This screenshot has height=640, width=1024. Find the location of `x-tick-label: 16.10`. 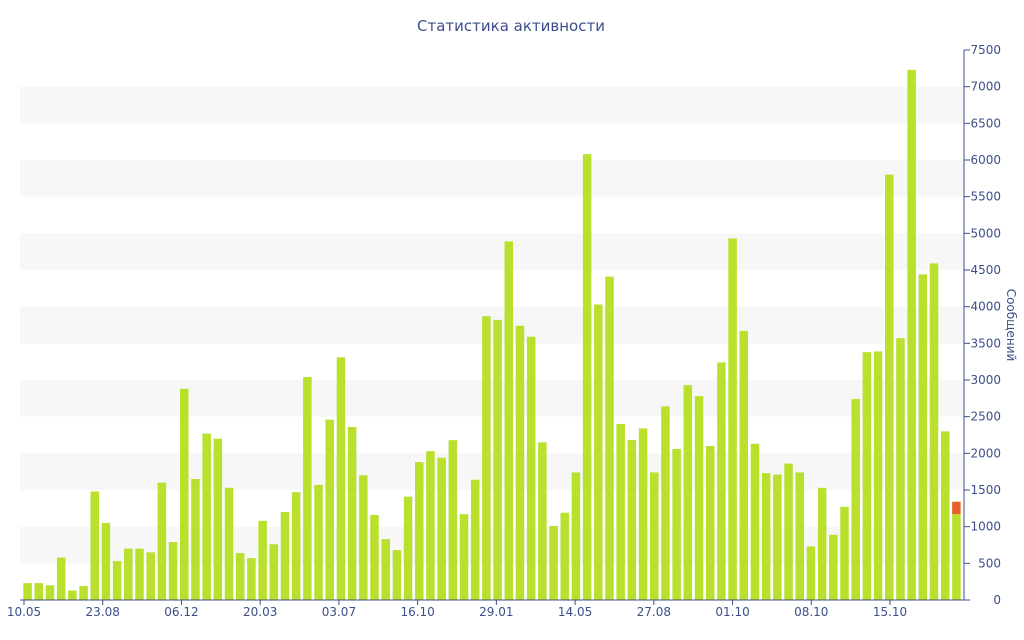

x-tick-label: 16.10 is located at coordinates (417, 612).